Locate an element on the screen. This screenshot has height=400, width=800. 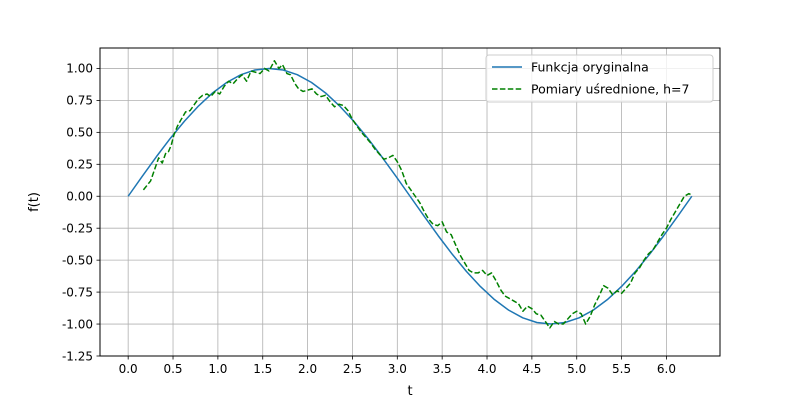
x-tick-label: 0.5 is located at coordinates (172, 369).